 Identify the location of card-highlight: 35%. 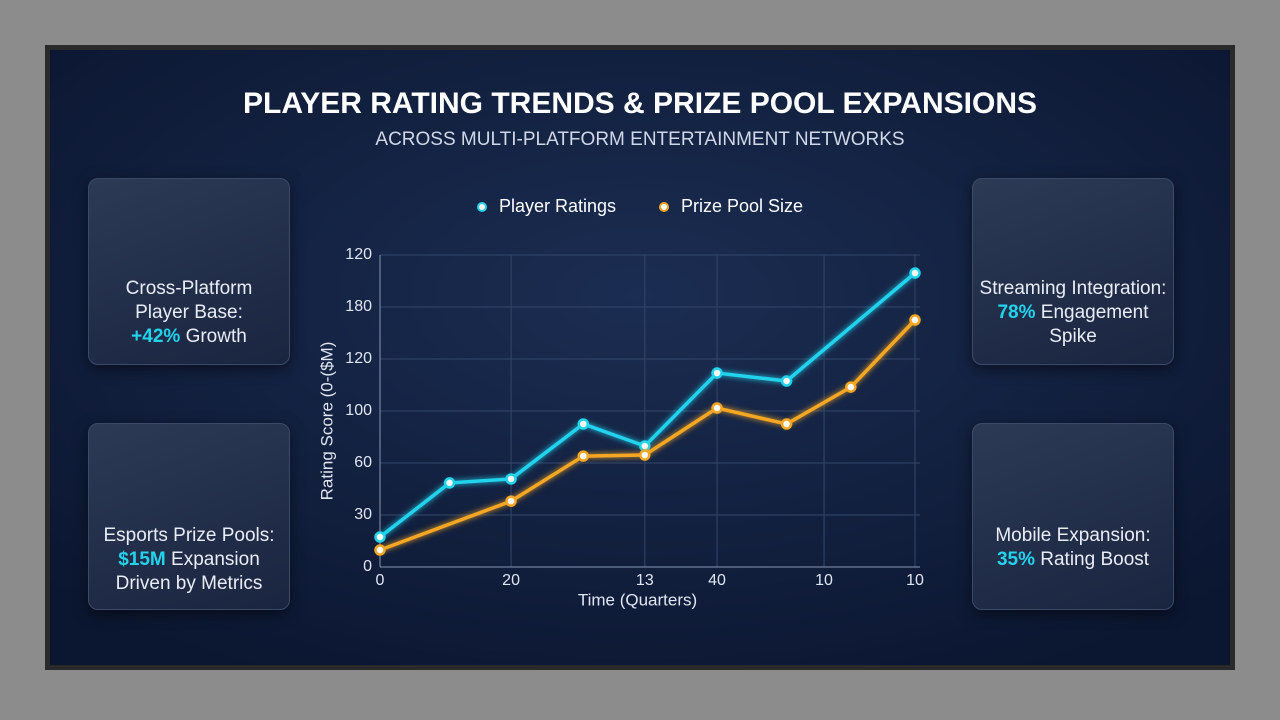
(1015, 559).